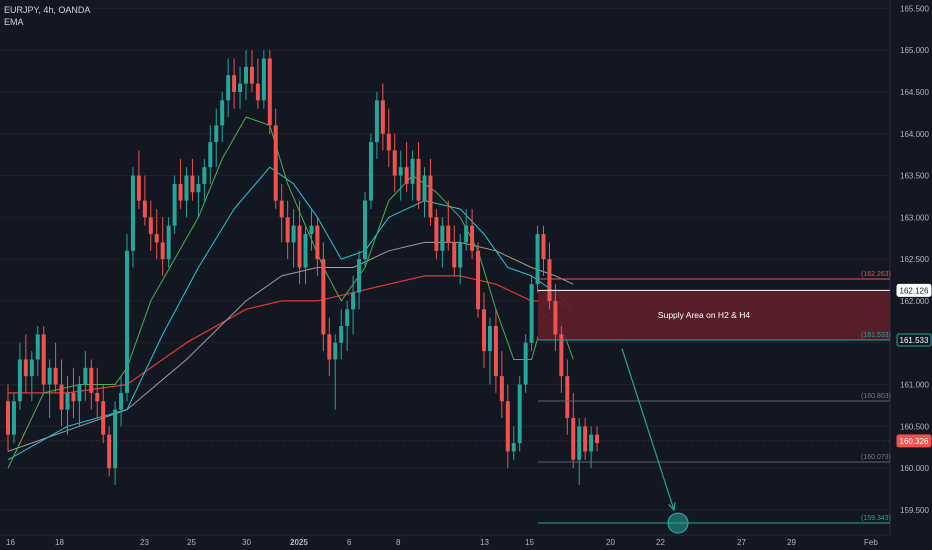  I want to click on price-badge-label: 161.533, so click(914, 340).